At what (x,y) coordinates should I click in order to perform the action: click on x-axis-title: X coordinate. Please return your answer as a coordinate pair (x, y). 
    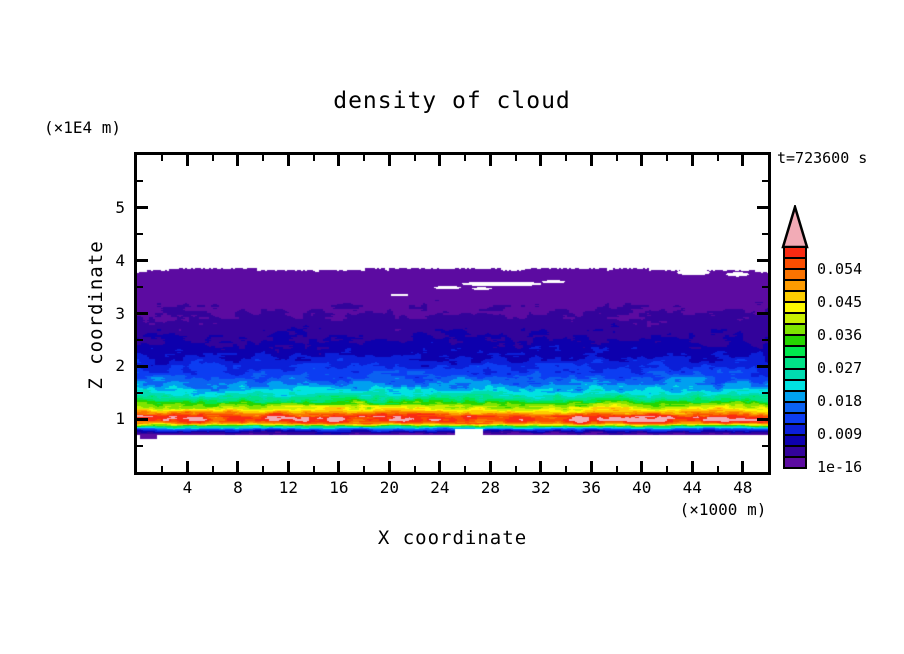
    Looking at the image, I should click on (452, 538).